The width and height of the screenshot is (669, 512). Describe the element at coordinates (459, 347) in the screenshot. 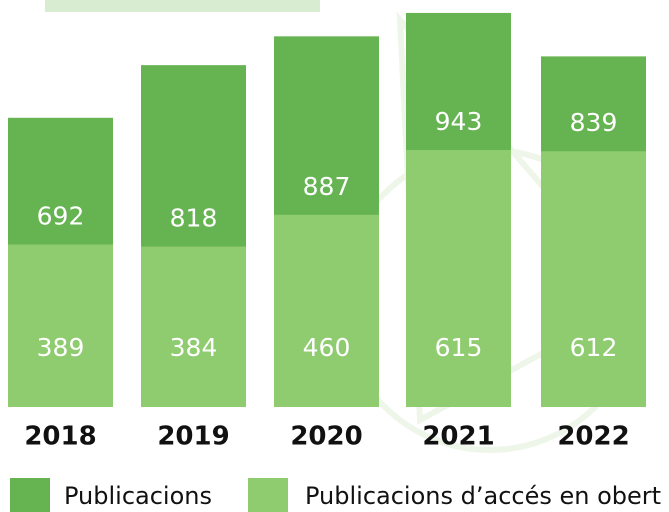

I see `value-label: 615` at that location.